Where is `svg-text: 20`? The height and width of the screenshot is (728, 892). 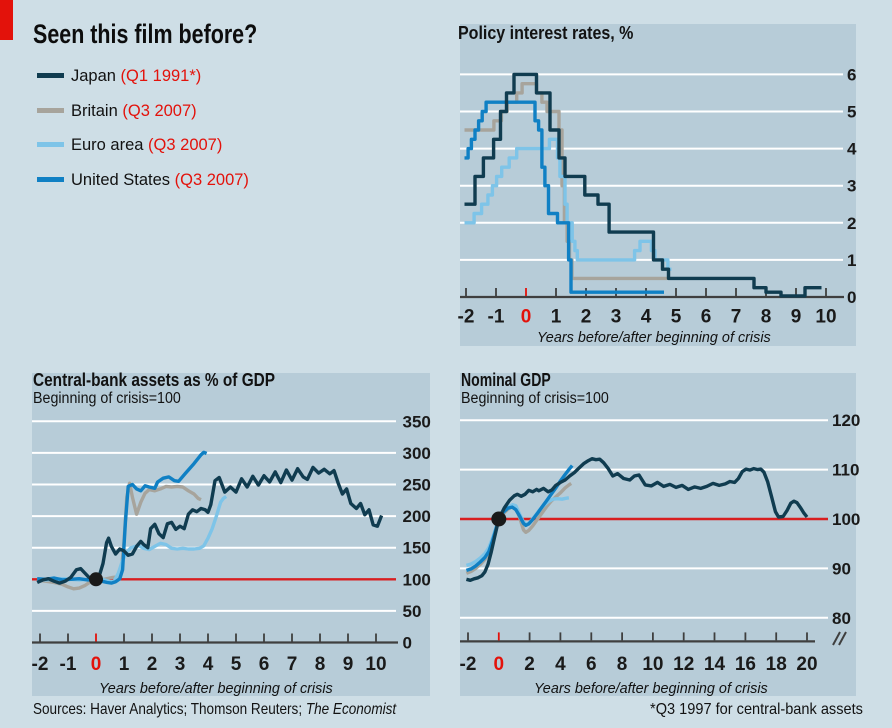
svg-text: 20 is located at coordinates (806, 664).